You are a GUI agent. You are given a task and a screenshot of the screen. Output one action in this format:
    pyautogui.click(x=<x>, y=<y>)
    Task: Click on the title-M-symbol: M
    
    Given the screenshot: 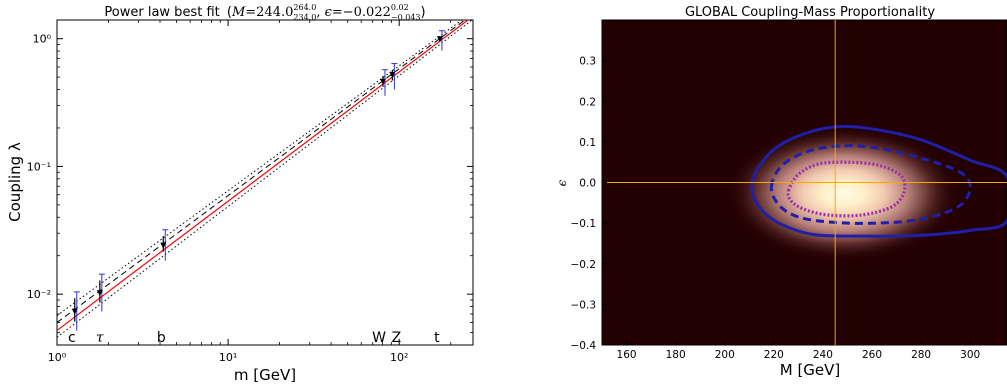 What is the action you would take?
    pyautogui.click(x=238, y=12)
    